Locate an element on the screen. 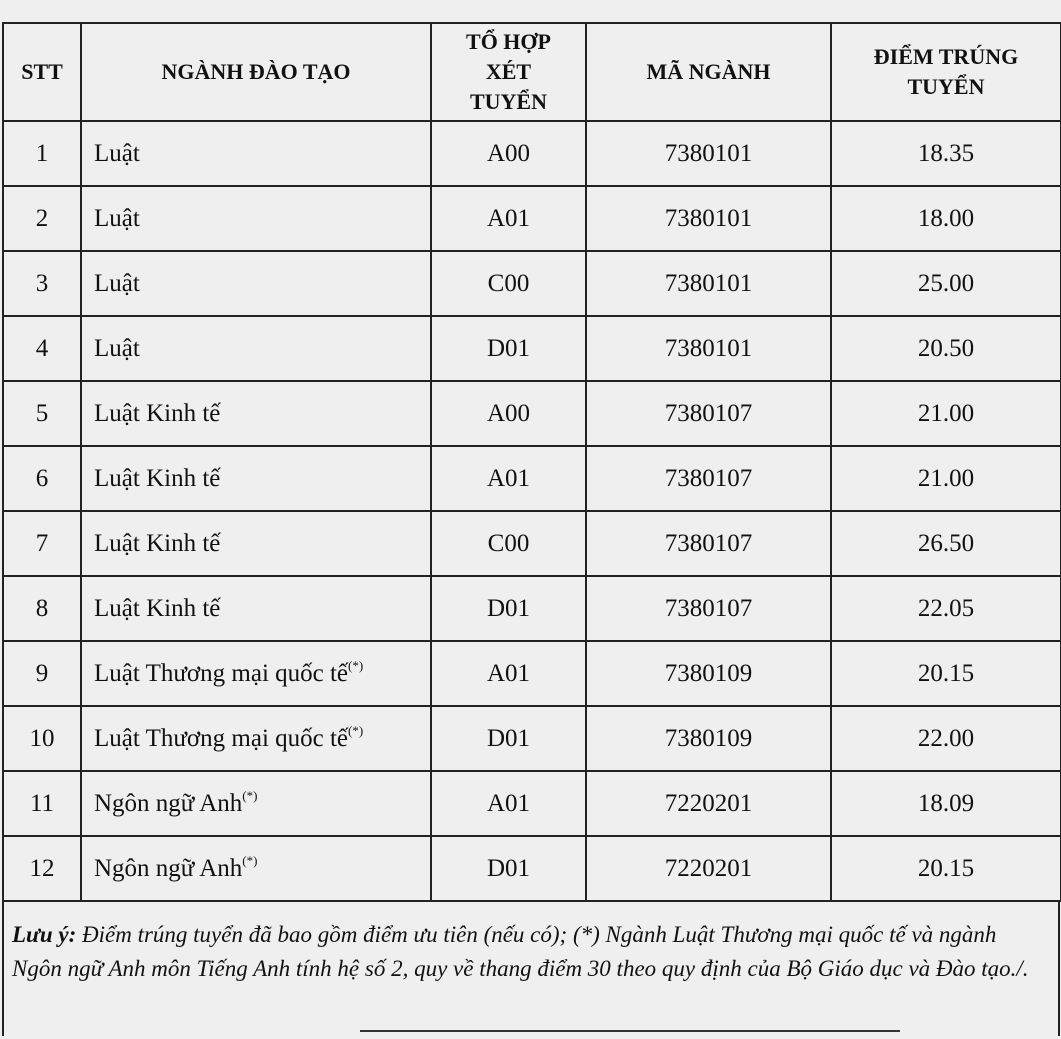 This screenshot has width=1061, height=1039. cell-diem: 18.09 is located at coordinates (945, 803).